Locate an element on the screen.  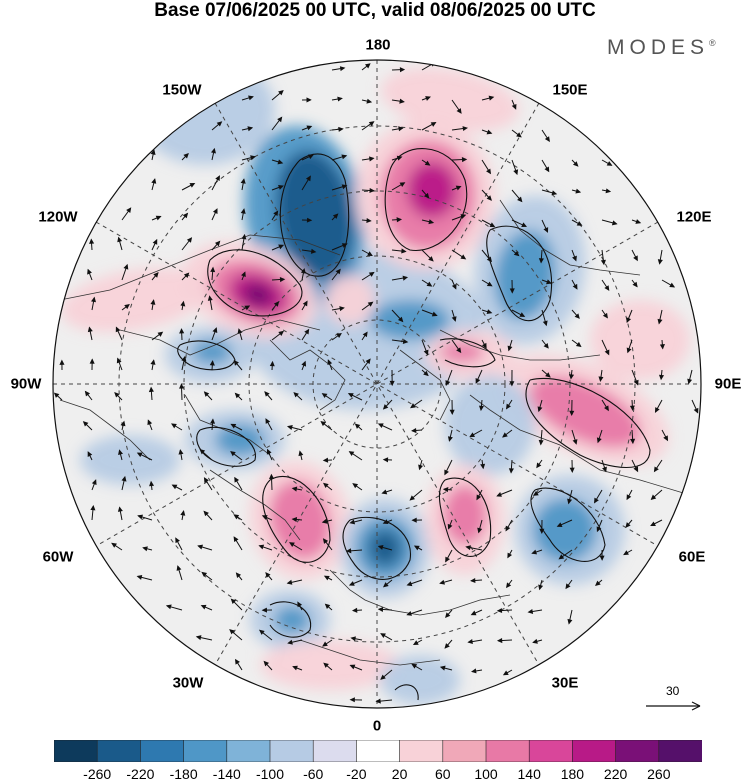
modes-logo: MODES® is located at coordinates (661, 48).